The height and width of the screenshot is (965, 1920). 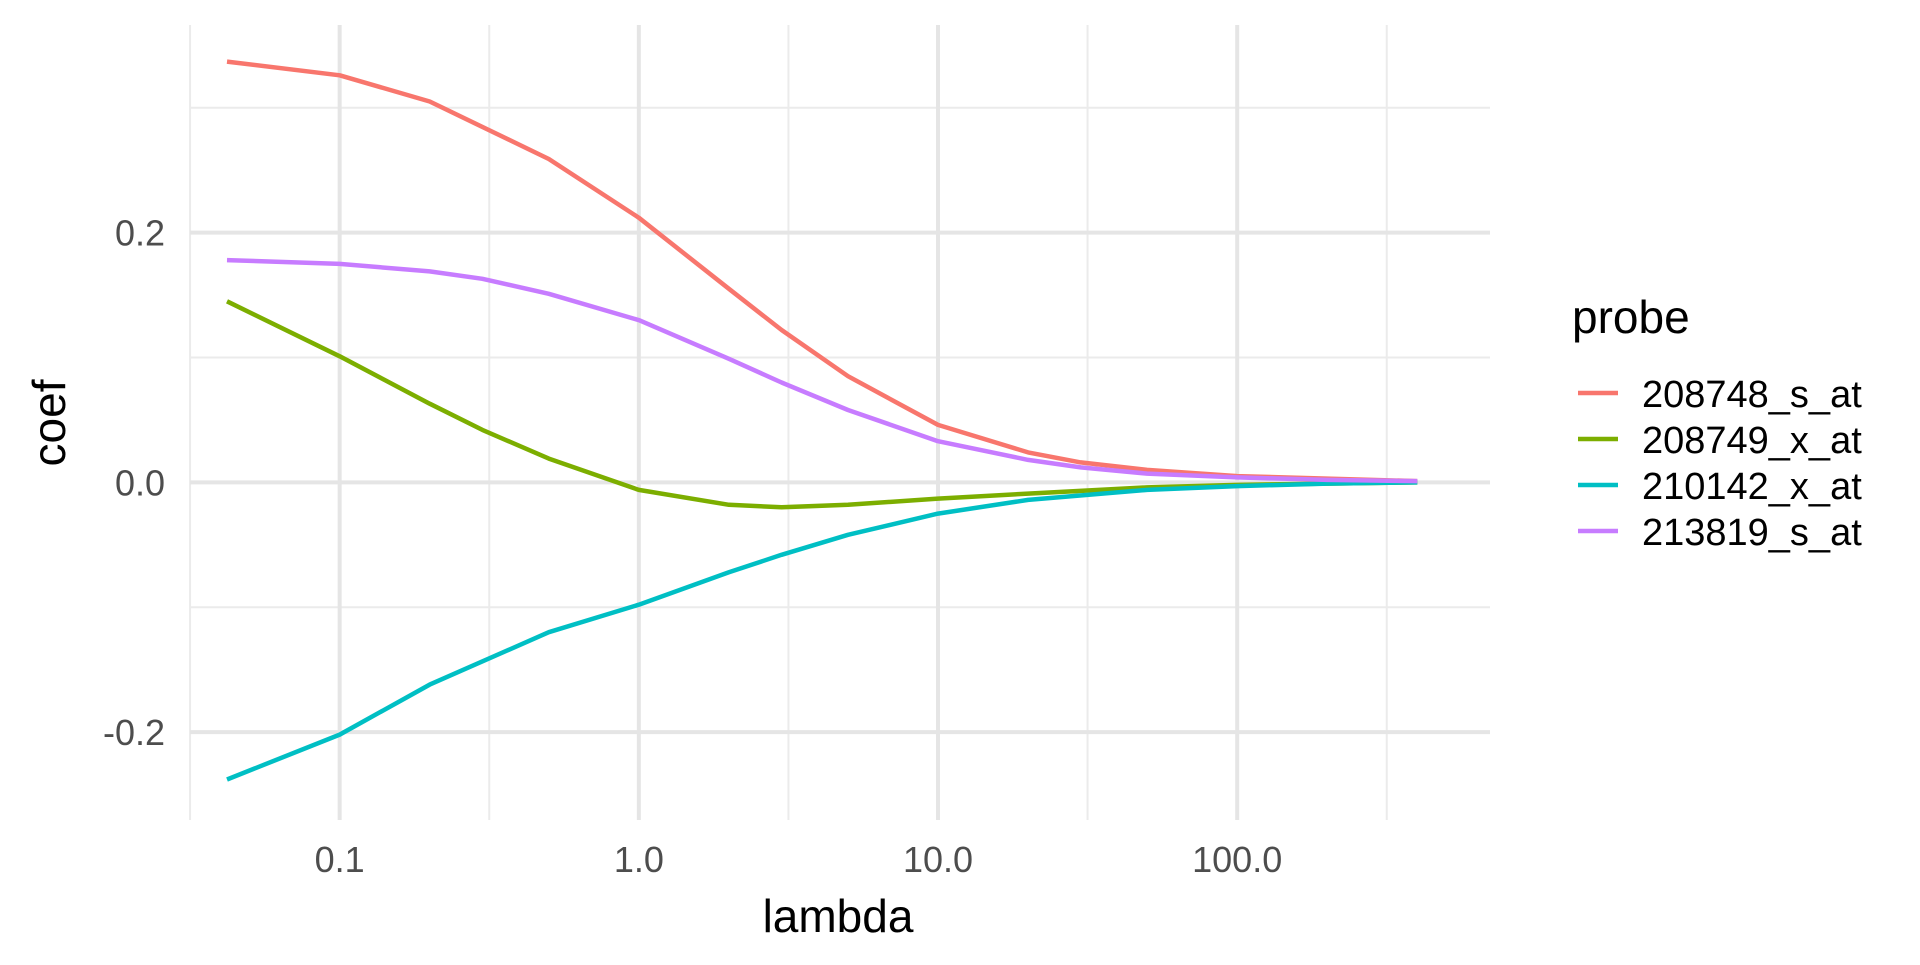 What do you see at coordinates (340, 859) in the screenshot?
I see `x-tick-label: 0.1` at bounding box center [340, 859].